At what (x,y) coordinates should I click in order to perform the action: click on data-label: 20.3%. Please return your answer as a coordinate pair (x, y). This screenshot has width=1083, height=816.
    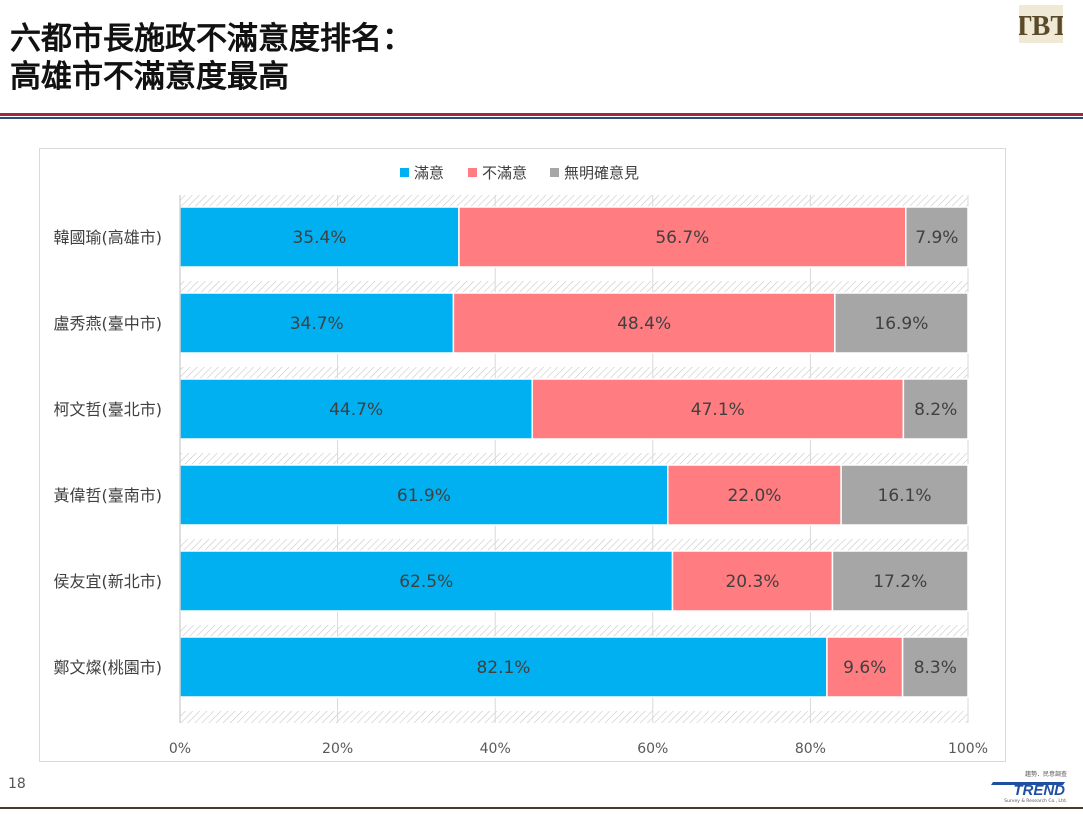
    Looking at the image, I should click on (752, 582).